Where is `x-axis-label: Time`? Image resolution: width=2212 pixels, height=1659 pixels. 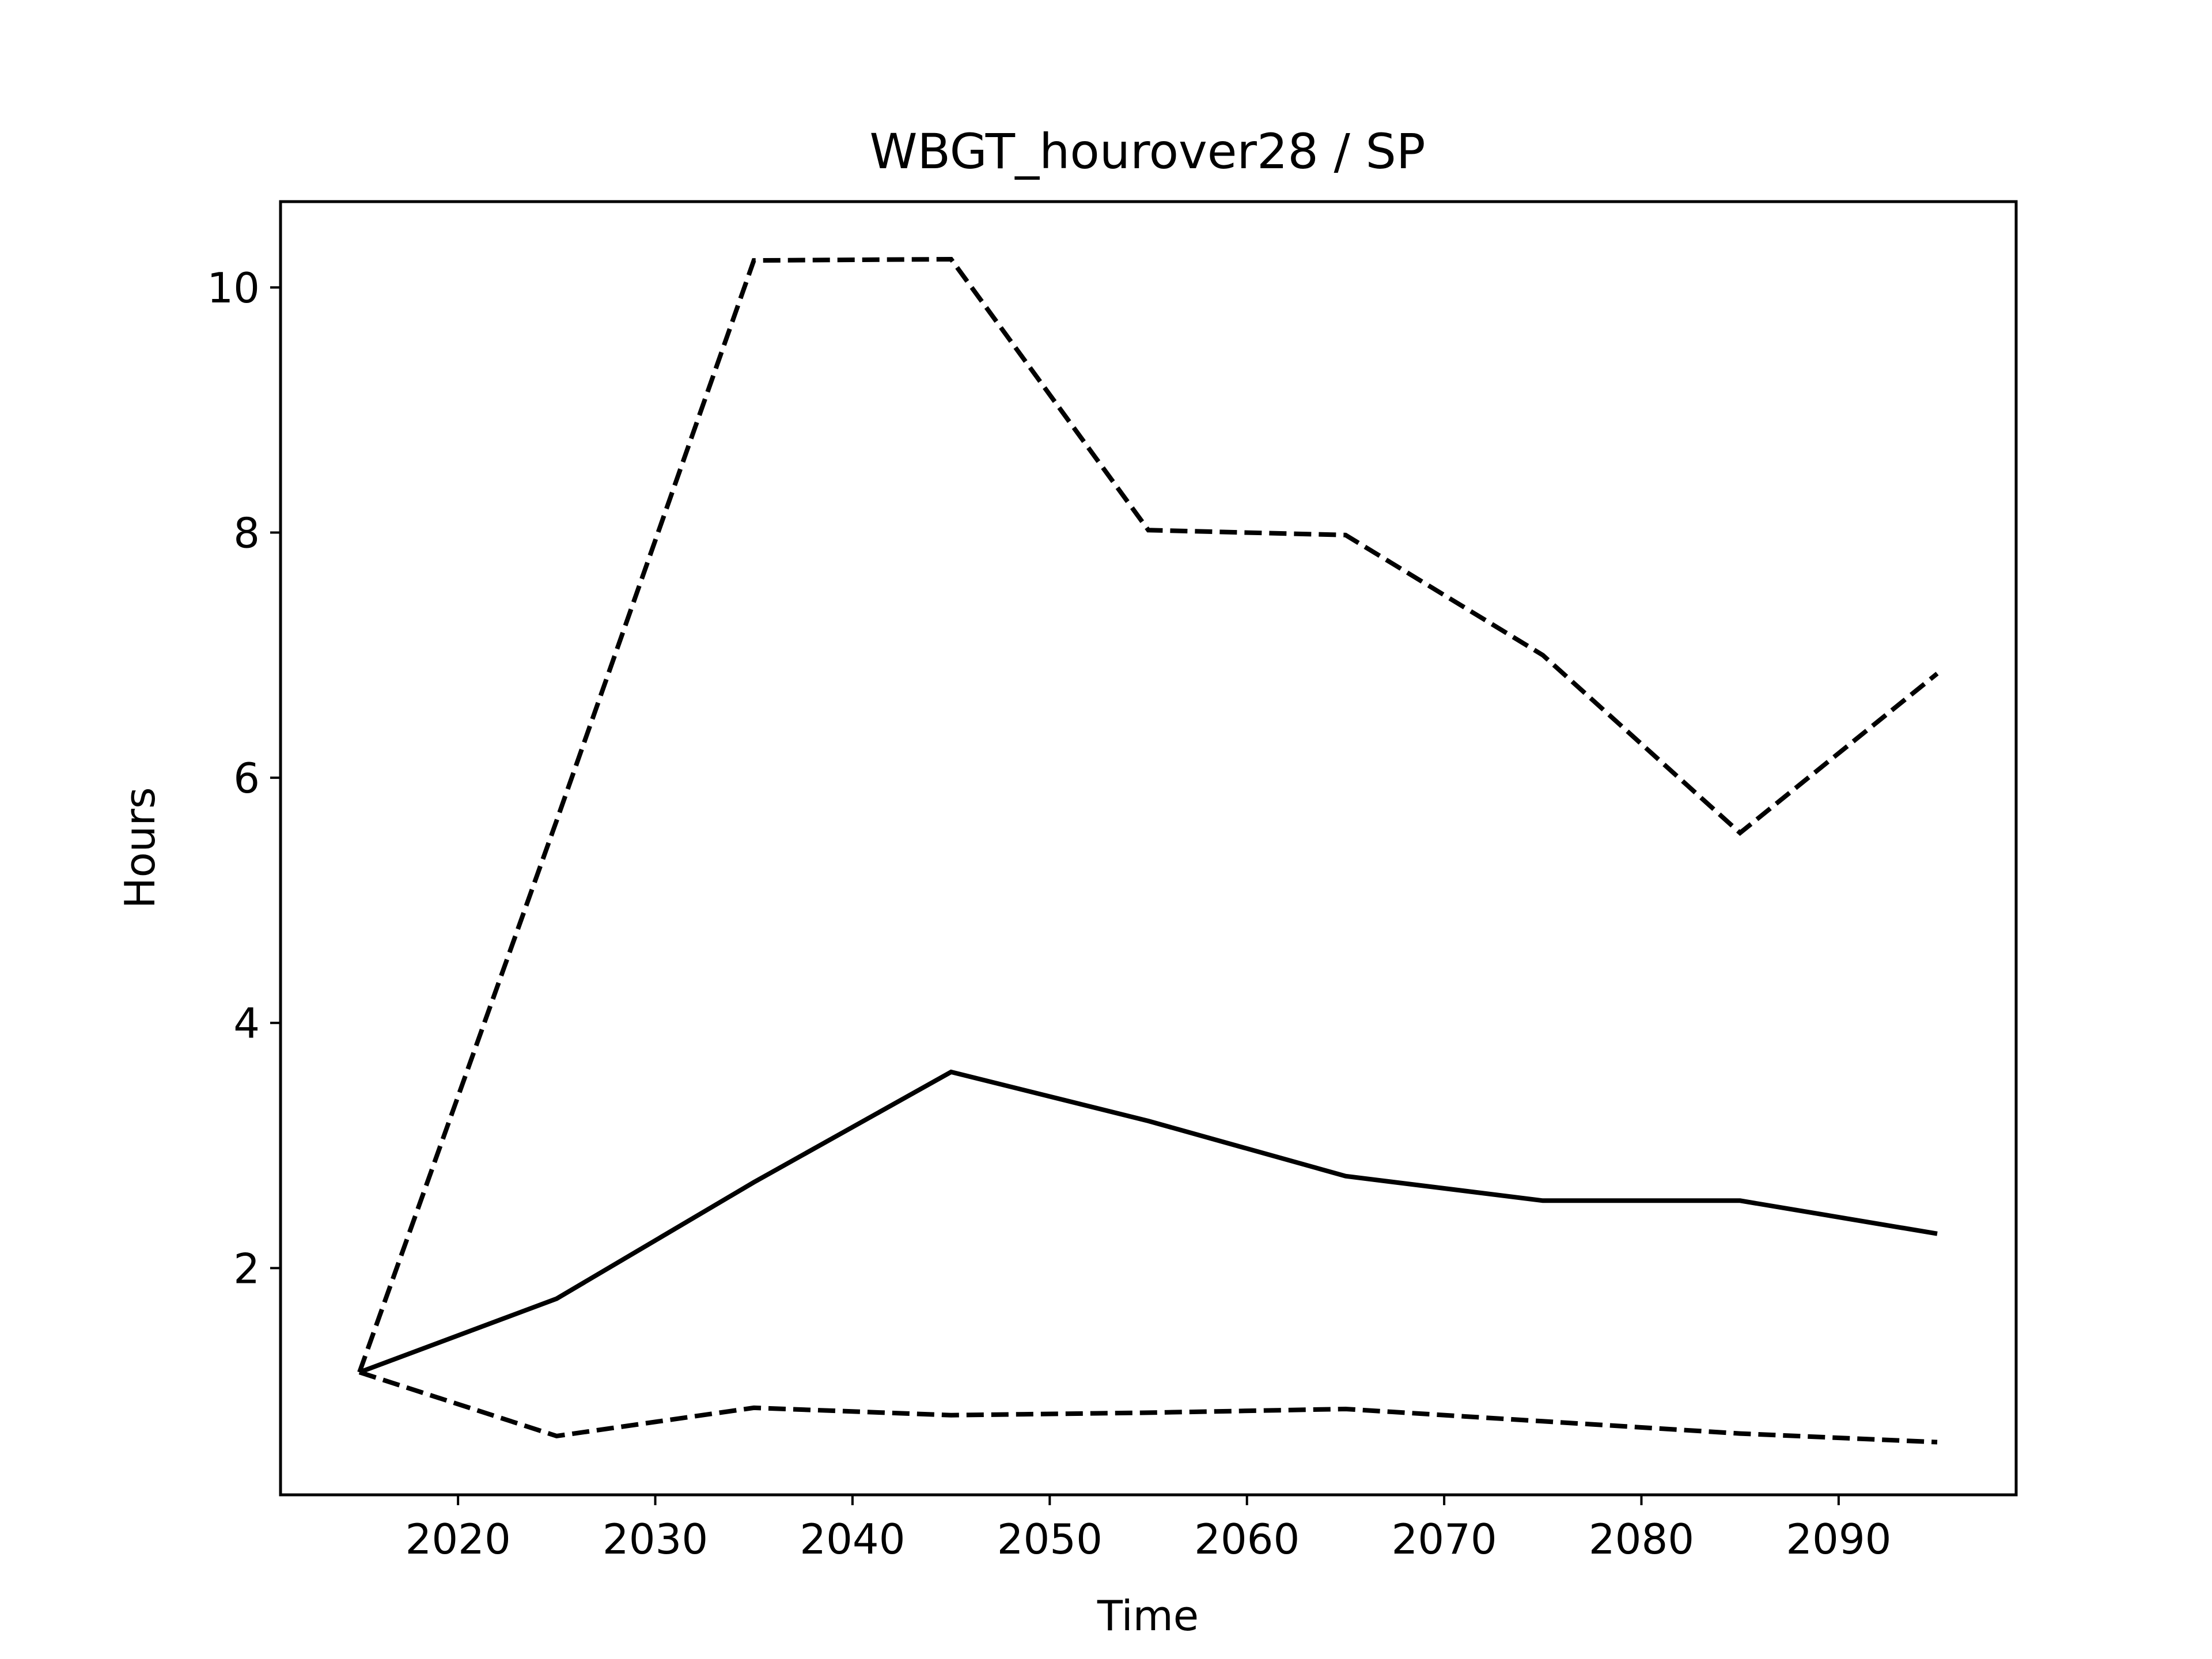
x-axis-label: Time is located at coordinates (1148, 1616).